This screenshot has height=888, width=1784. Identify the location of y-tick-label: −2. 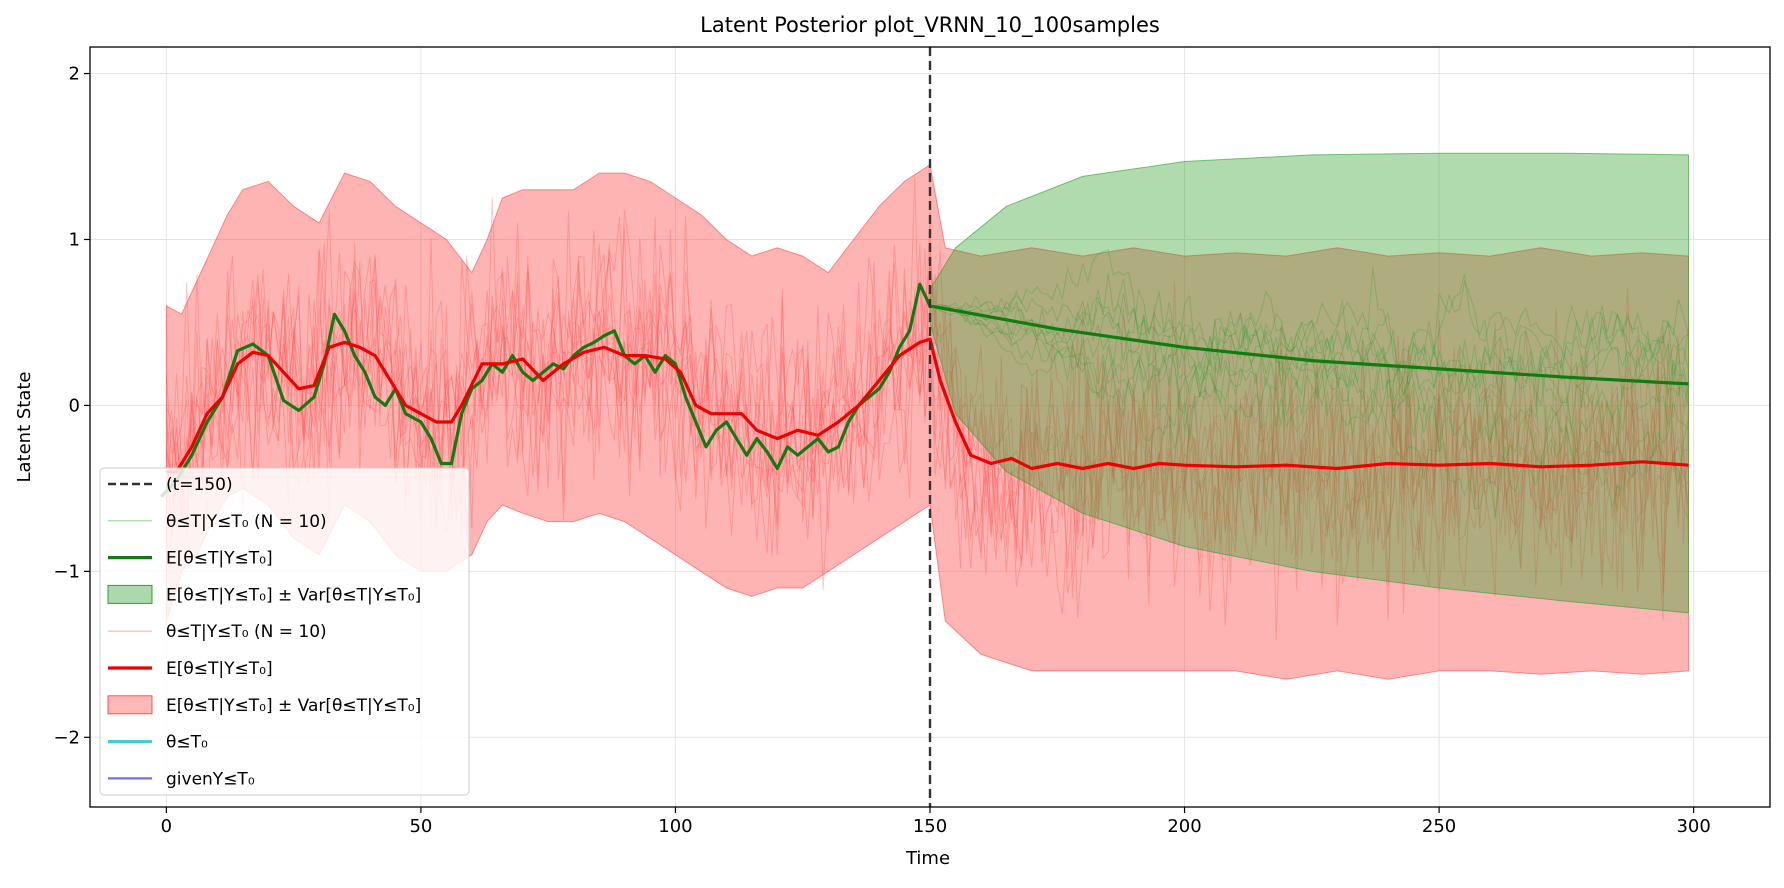
(66, 737).